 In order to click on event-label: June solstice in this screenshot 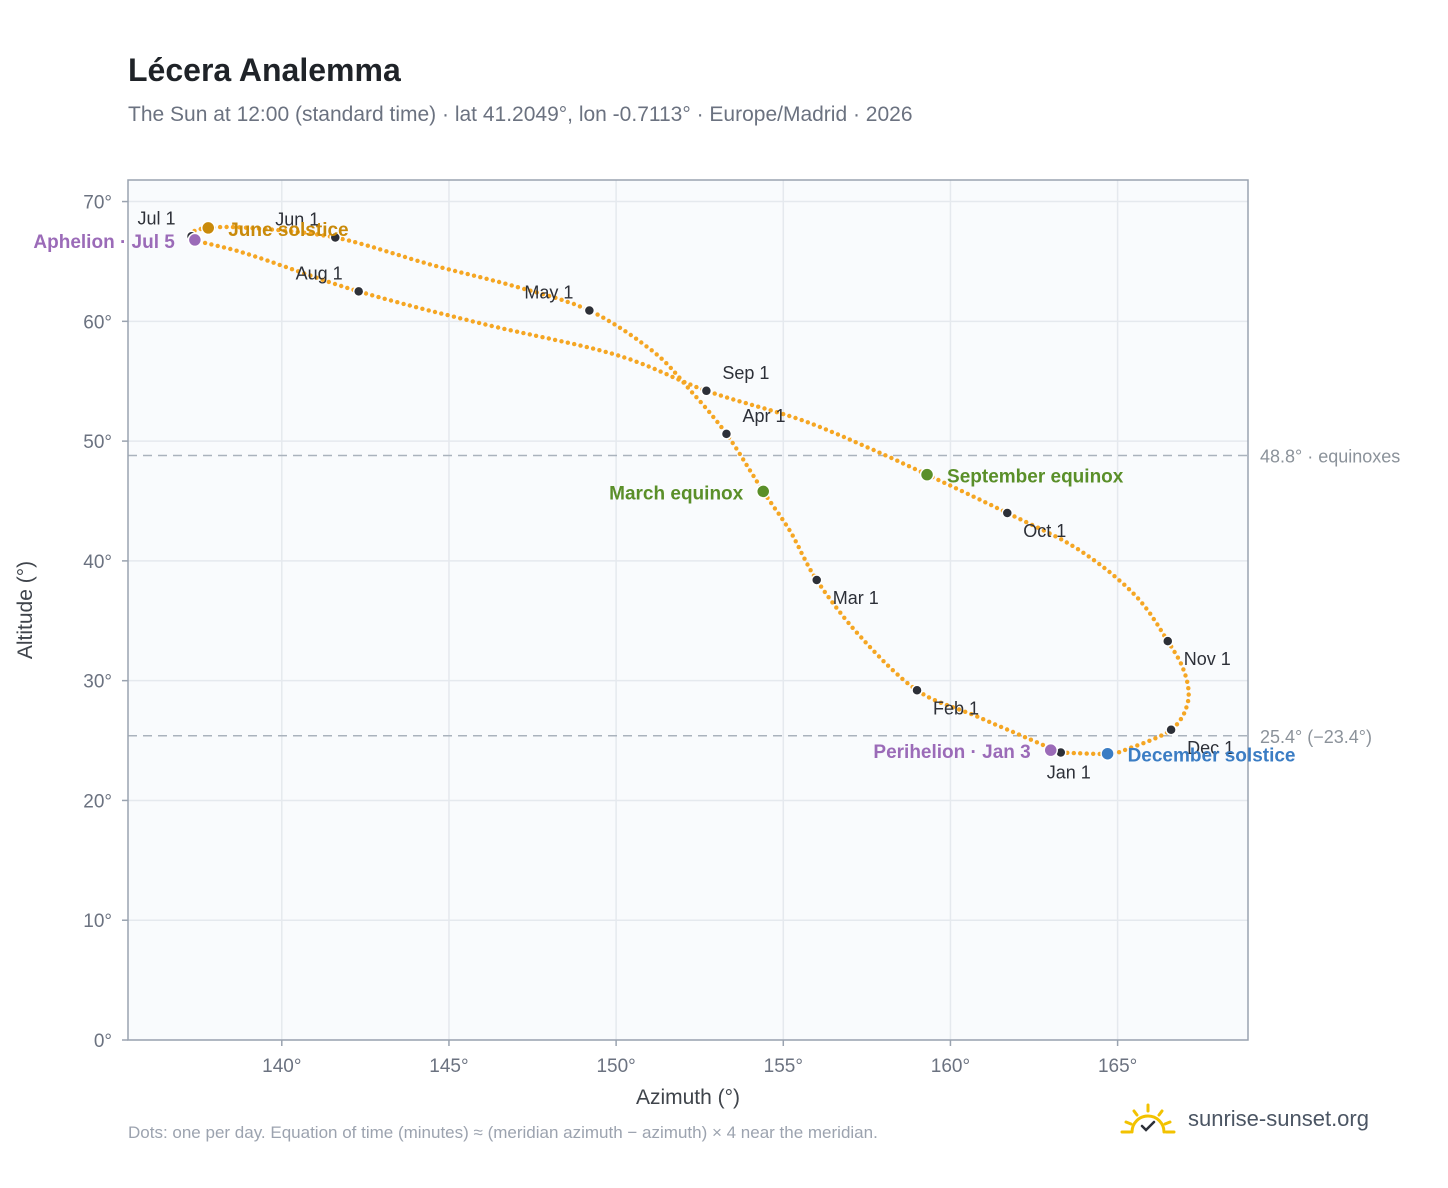, I will do `click(288, 230)`.